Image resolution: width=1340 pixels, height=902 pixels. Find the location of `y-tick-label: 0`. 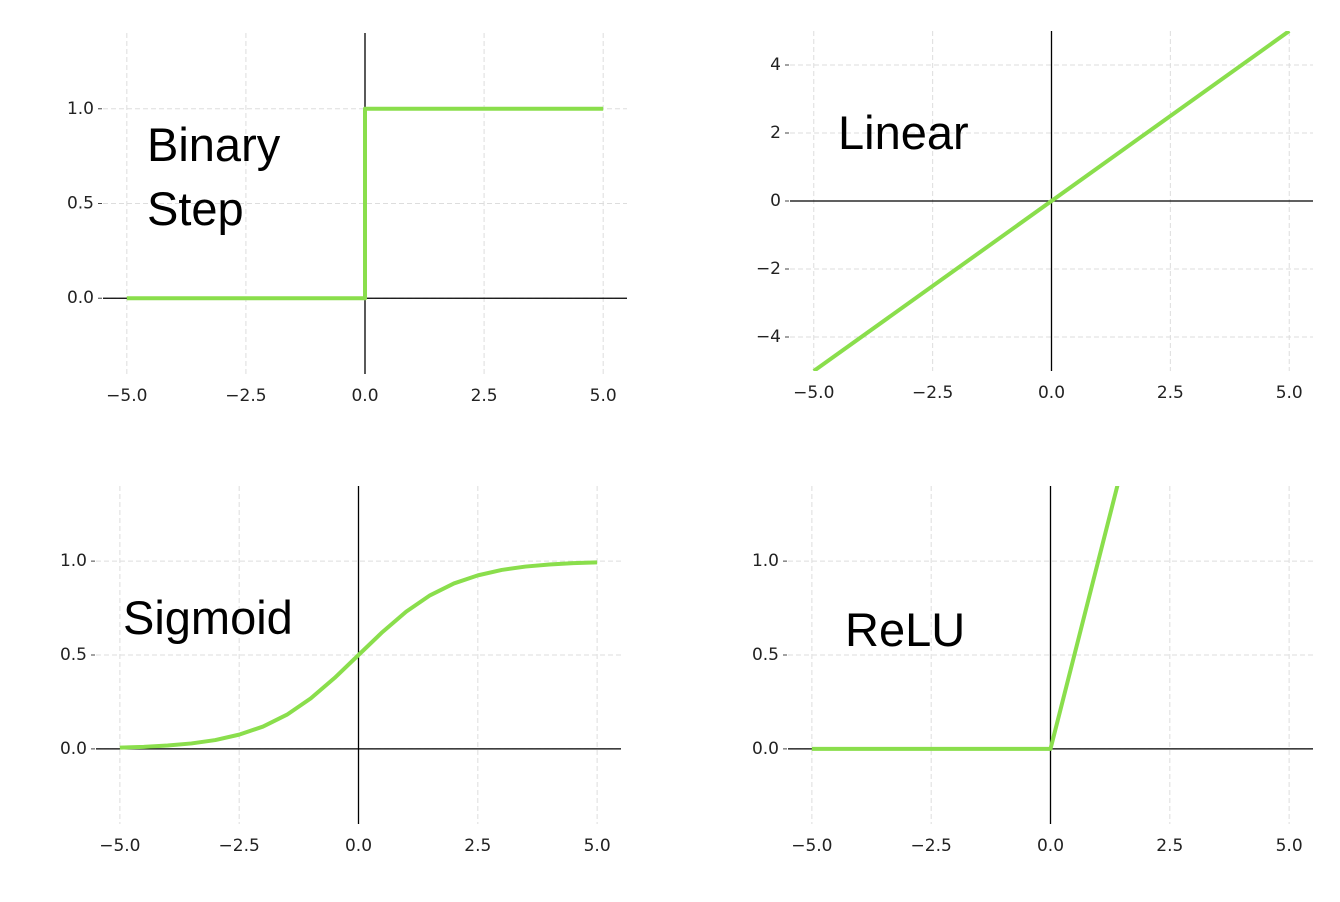

y-tick-label: 0 is located at coordinates (775, 201).